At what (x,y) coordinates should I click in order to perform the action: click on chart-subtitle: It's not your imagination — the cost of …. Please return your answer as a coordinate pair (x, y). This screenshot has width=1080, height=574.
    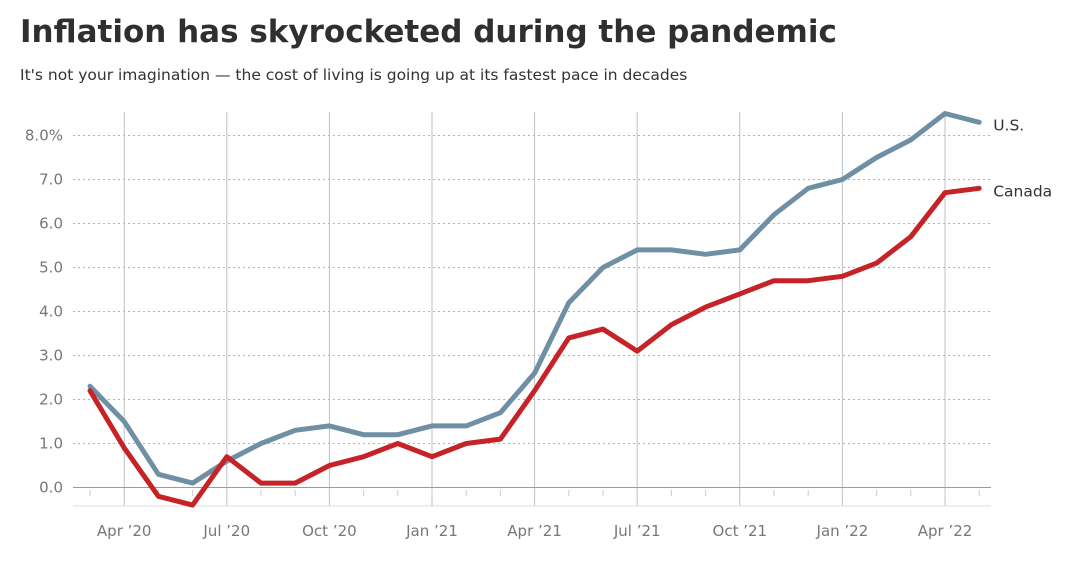
    Looking at the image, I should click on (354, 75).